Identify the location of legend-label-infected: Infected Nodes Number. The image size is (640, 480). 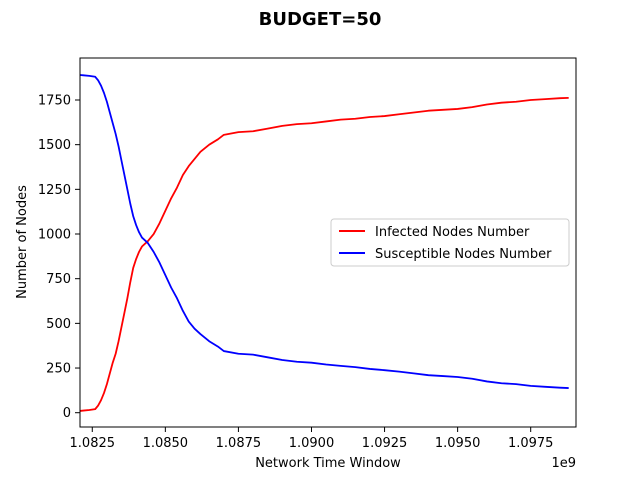
(452, 232).